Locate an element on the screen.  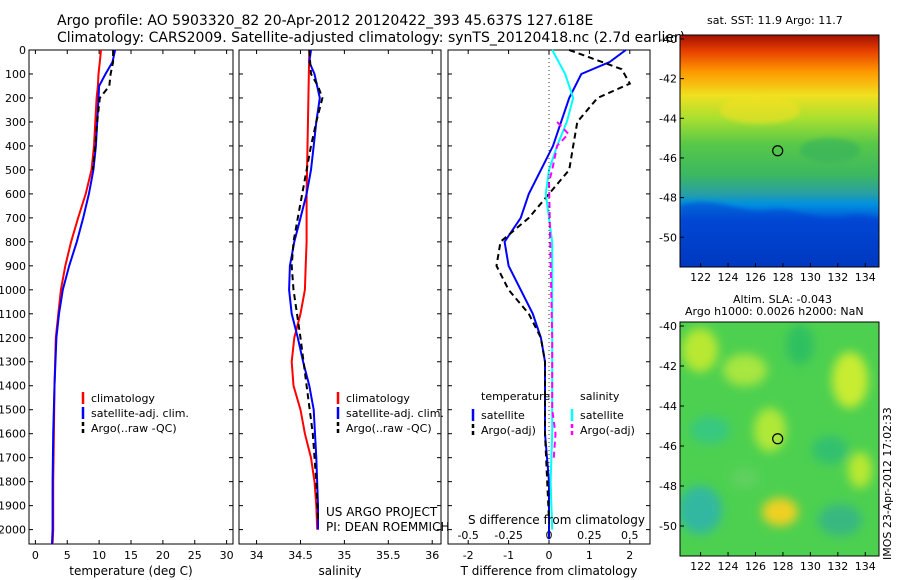
x-tick-label: 20 is located at coordinates (163, 555).